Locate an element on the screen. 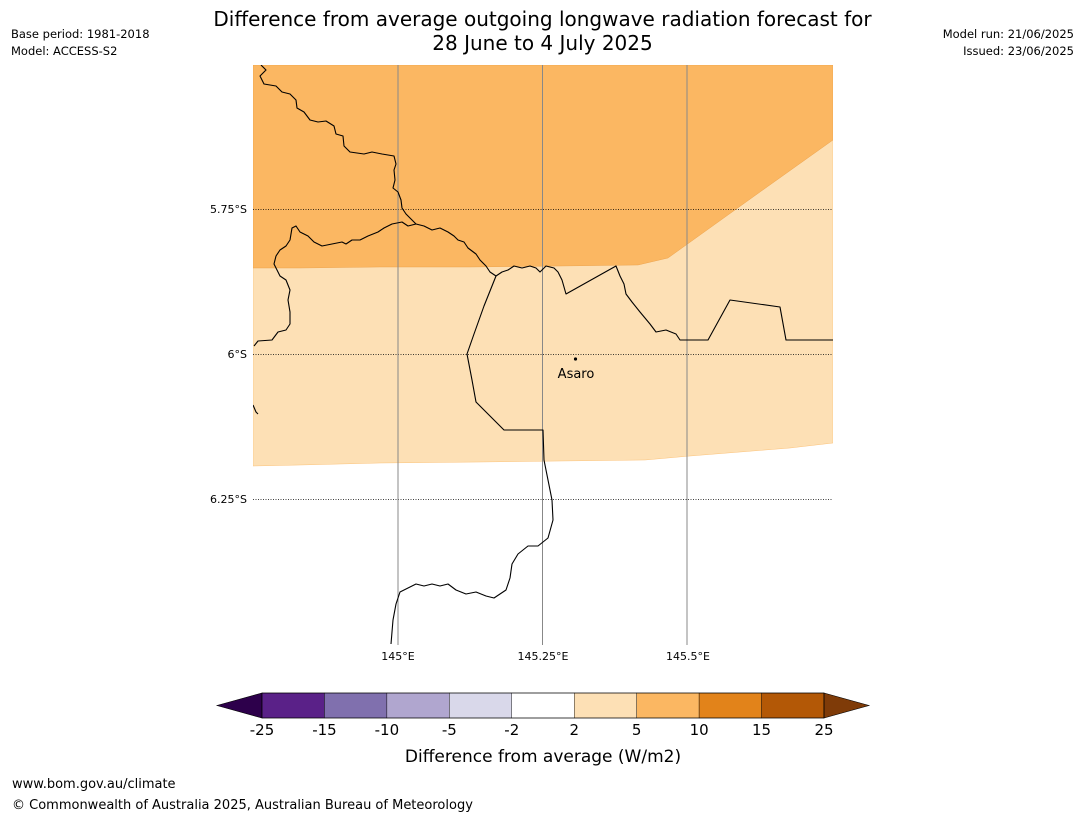  lon-label-145e: 145°E is located at coordinates (397, 656).